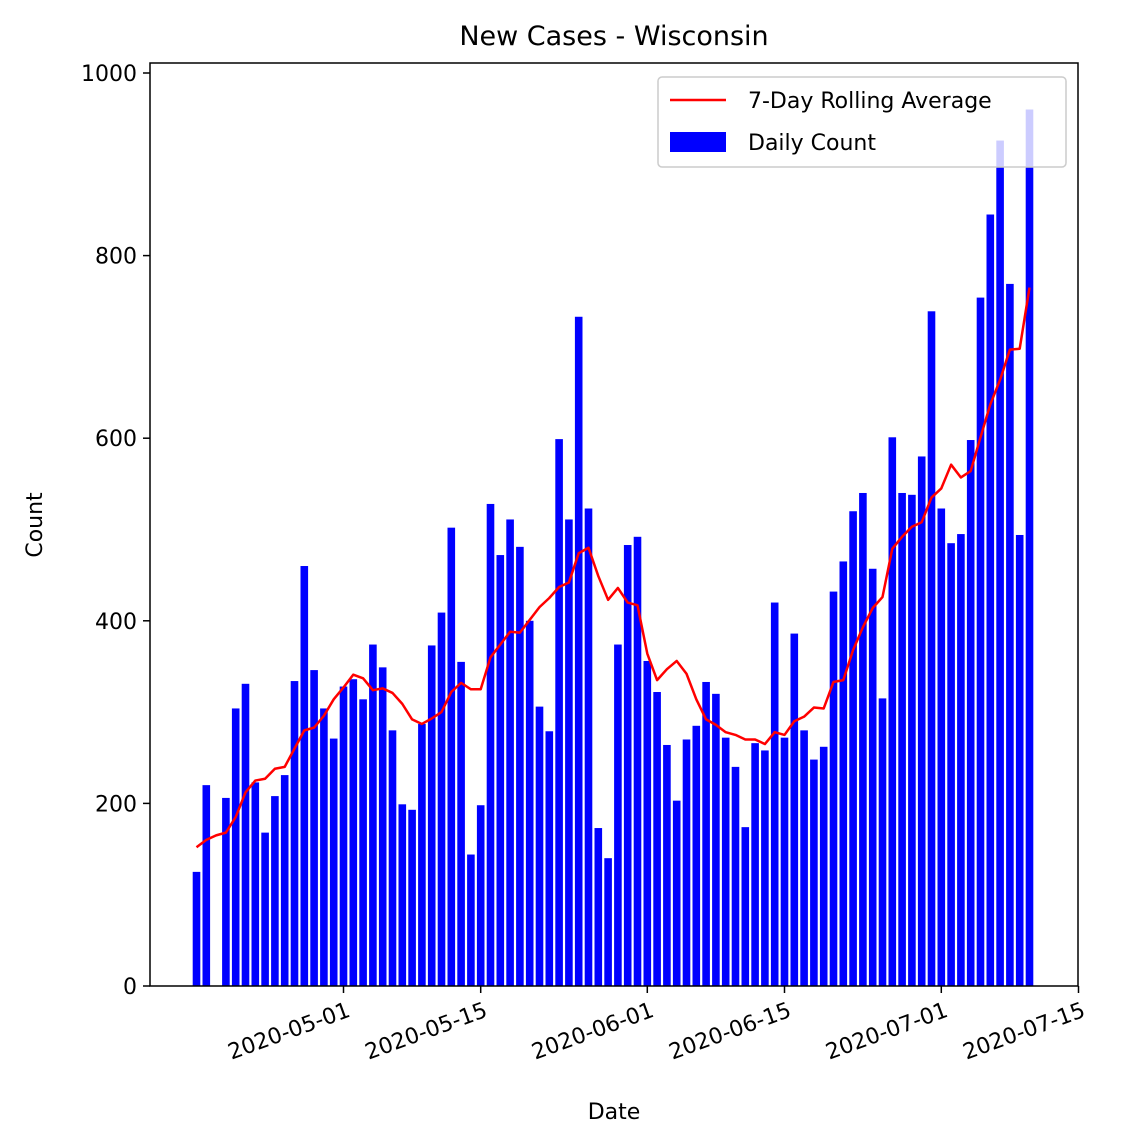 The height and width of the screenshot is (1146, 1133). Describe the element at coordinates (116, 257) in the screenshot. I see `y-tick-label: 800` at that location.